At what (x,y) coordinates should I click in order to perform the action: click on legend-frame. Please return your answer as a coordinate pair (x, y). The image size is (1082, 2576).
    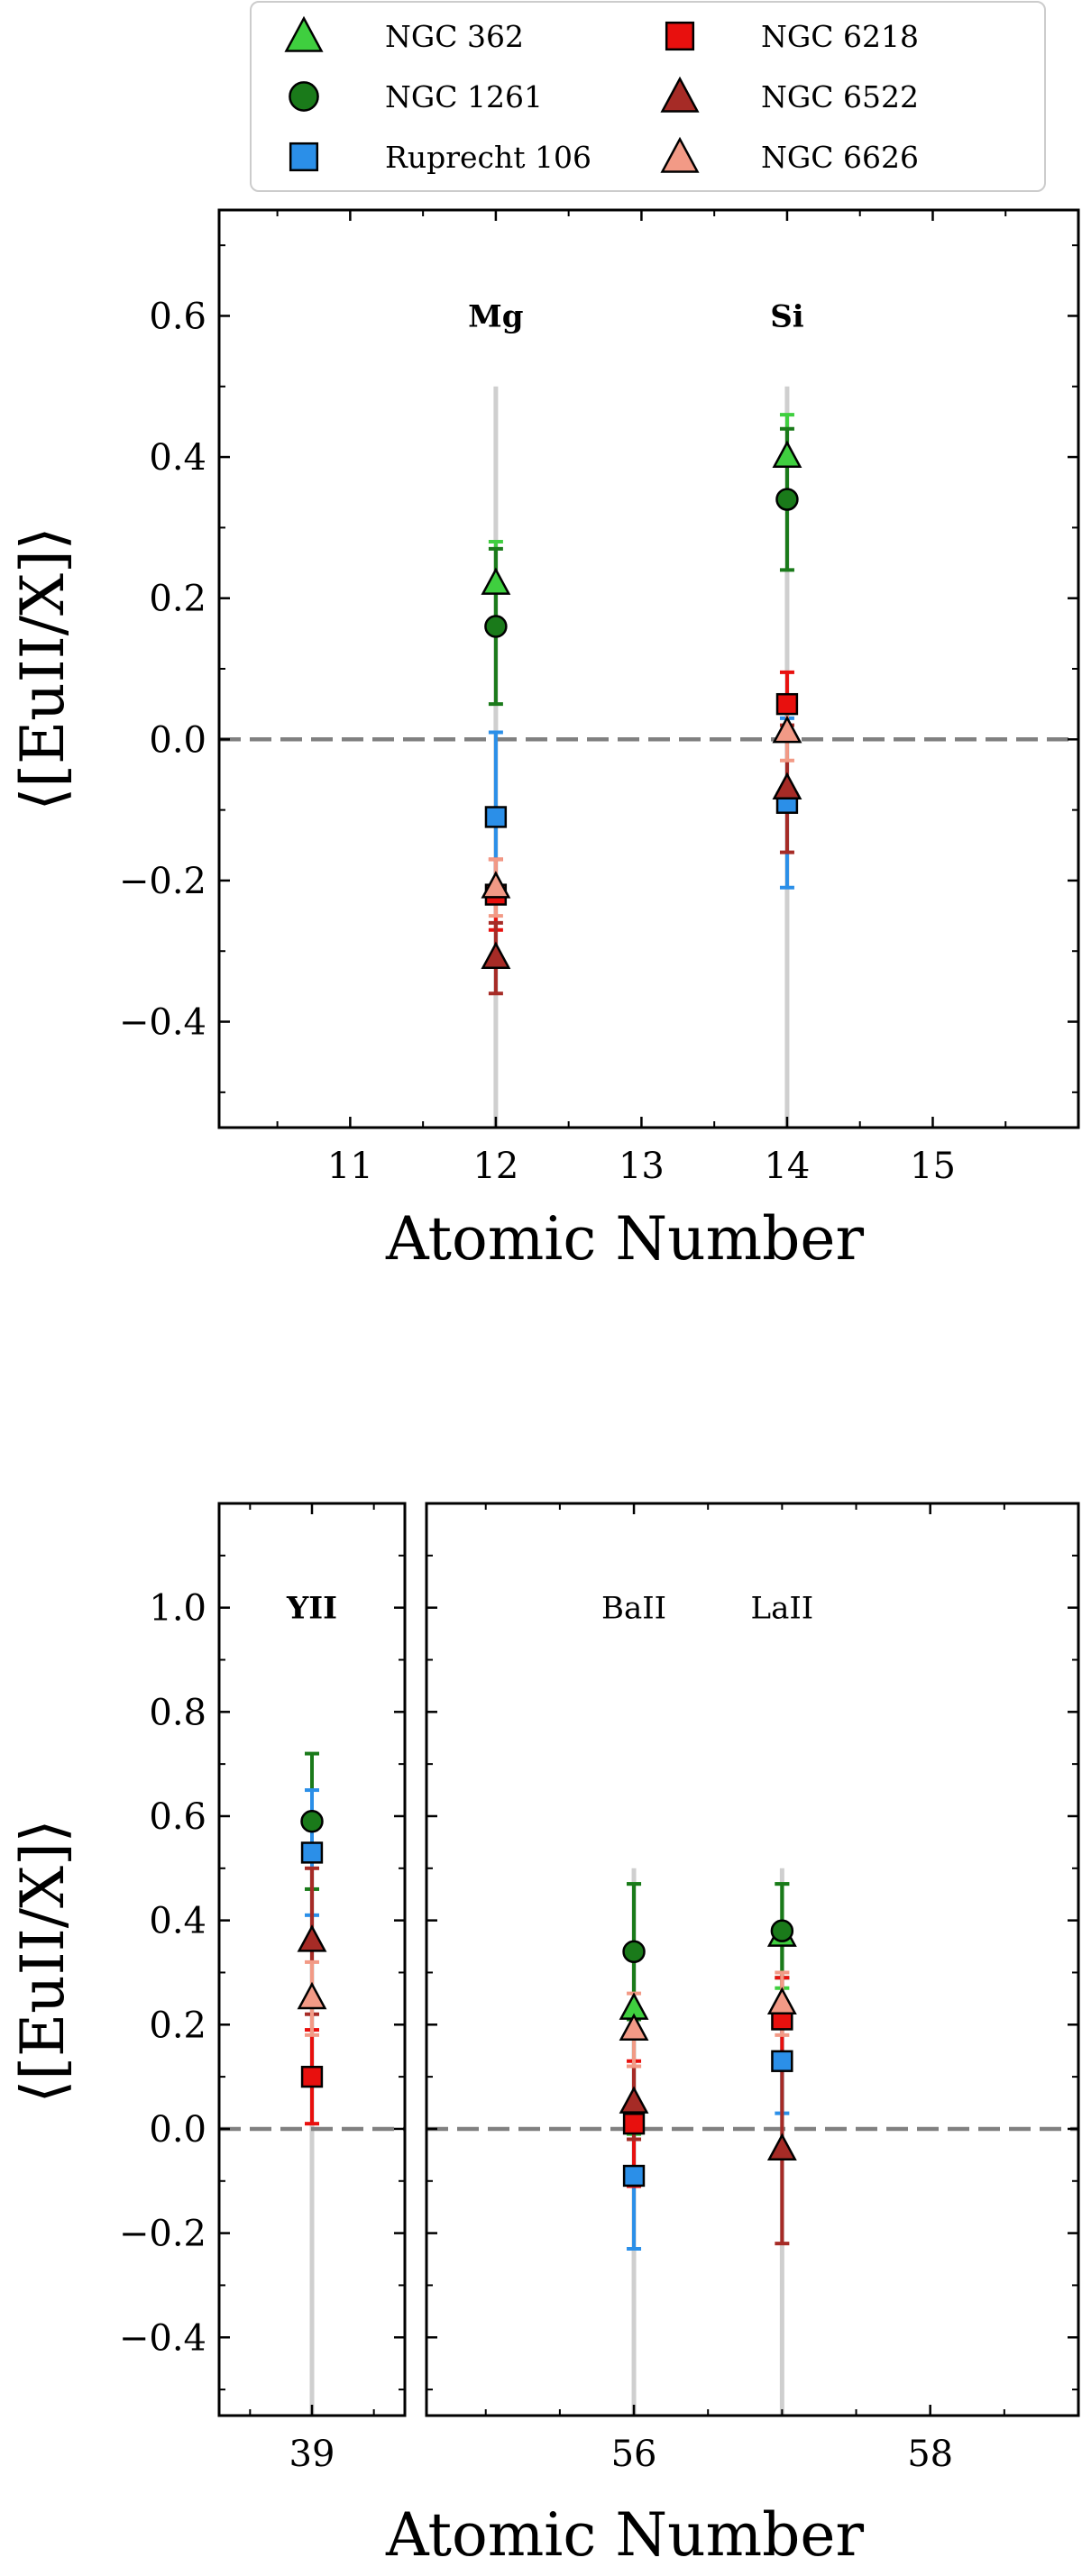
    Looking at the image, I should click on (648, 96).